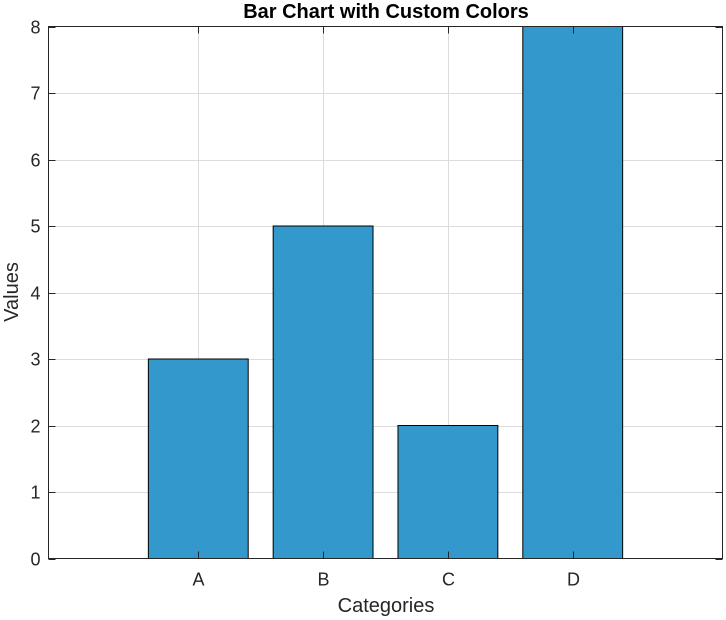 The image size is (726, 620). I want to click on y-tick-label: 6, so click(35, 161).